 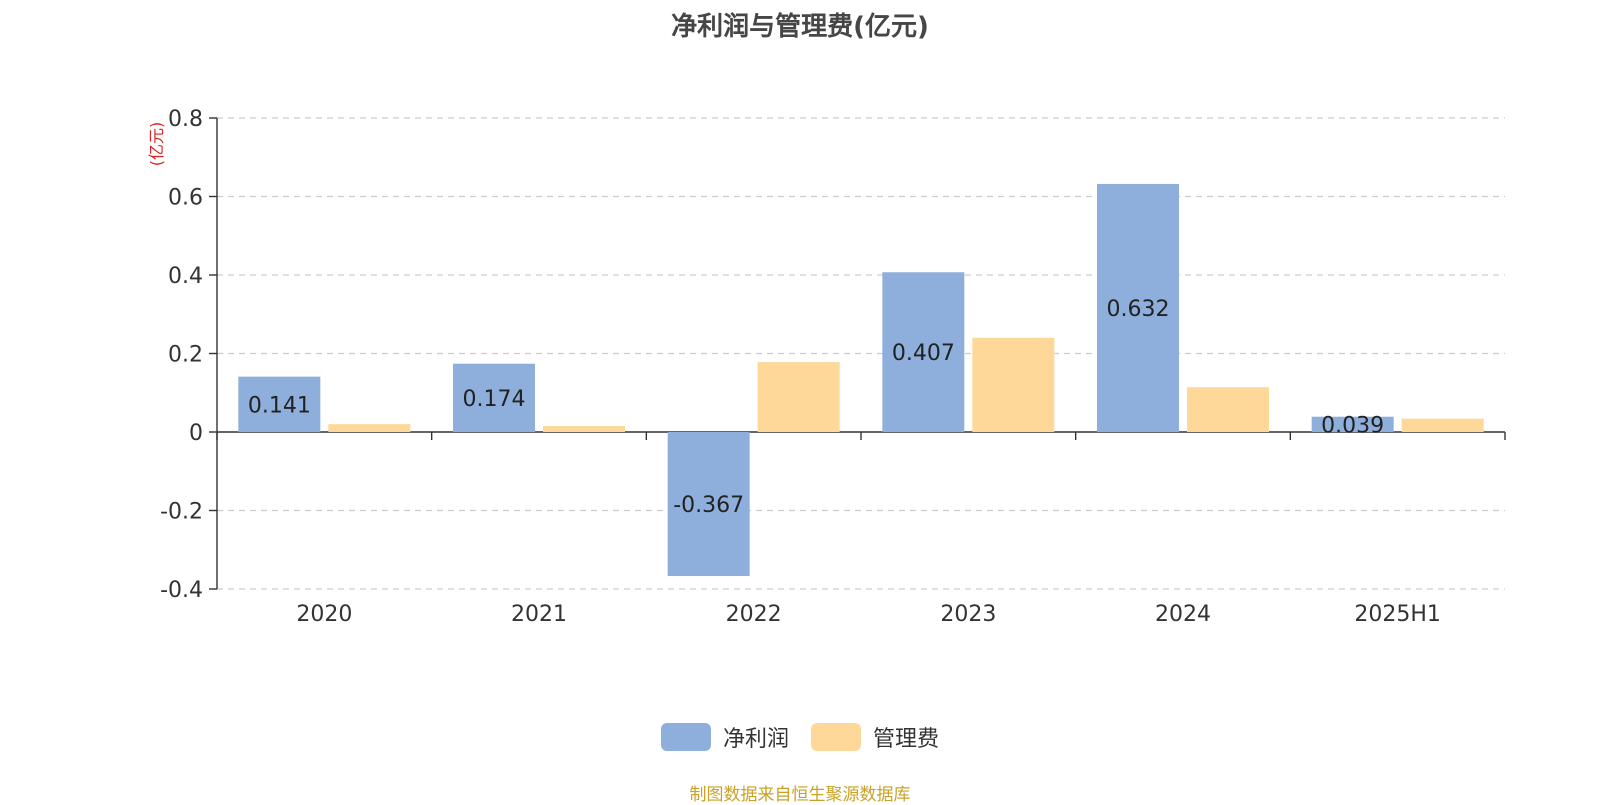 I want to click on y-tick-label: 0.6, so click(x=185, y=198).